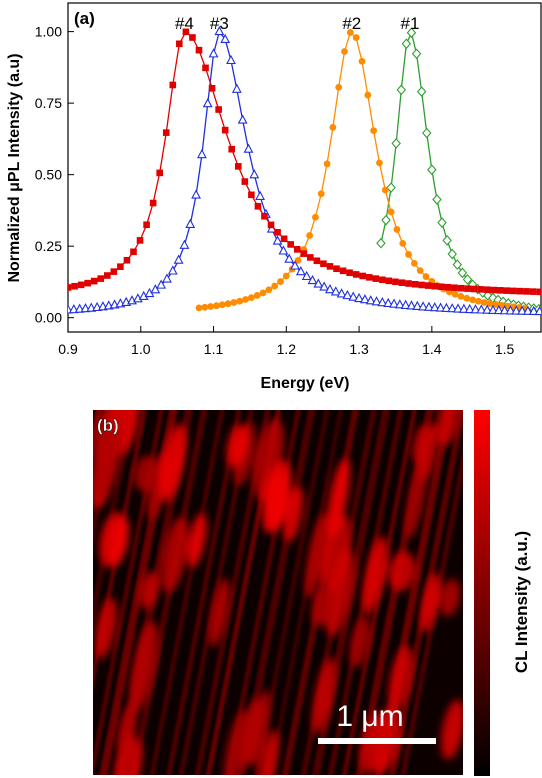 This screenshot has height=778, width=542. What do you see at coordinates (505, 349) in the screenshot?
I see `x-tick-label: 1.5` at bounding box center [505, 349].